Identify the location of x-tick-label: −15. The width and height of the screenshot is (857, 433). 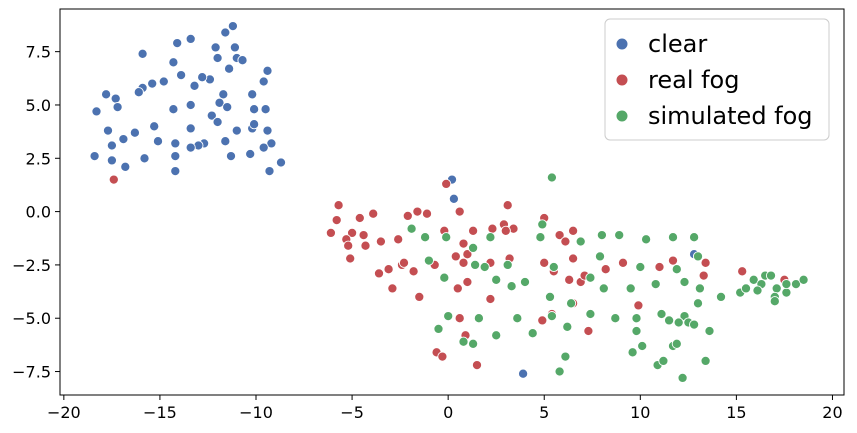
(160, 412).